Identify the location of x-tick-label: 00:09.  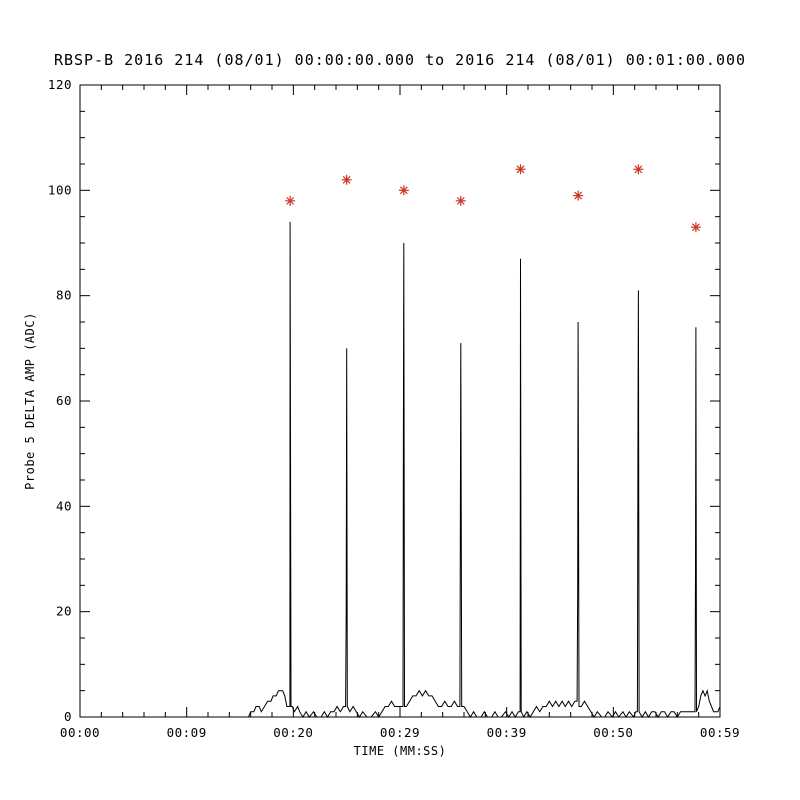
(187, 732).